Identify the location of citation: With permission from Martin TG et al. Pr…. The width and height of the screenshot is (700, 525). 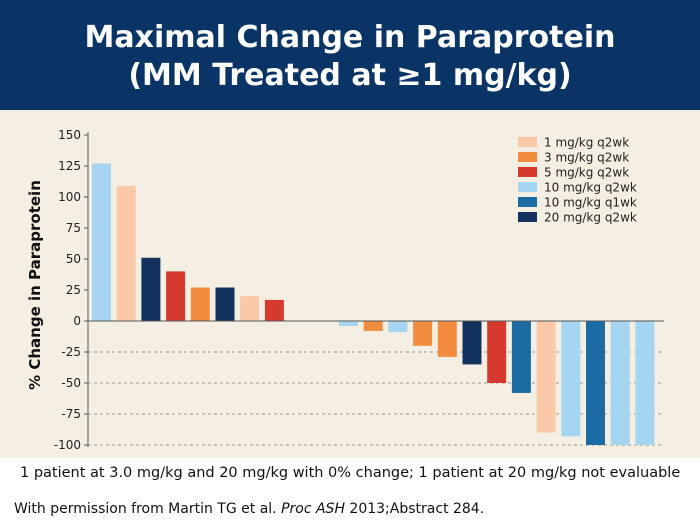
(354, 509).